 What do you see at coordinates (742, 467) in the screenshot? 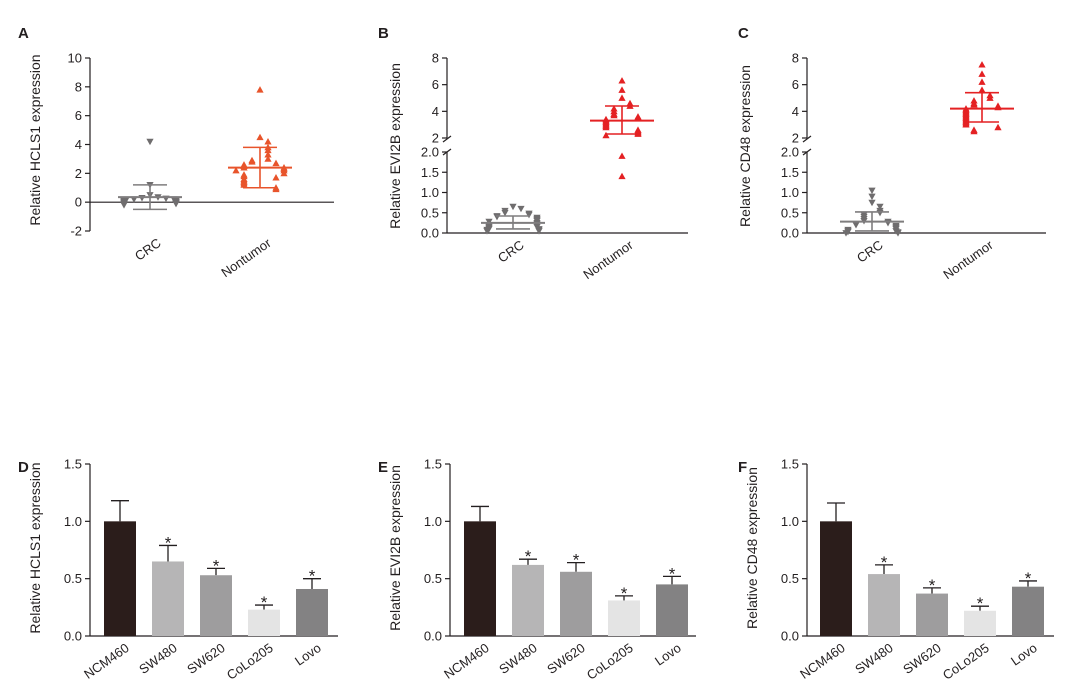
I see `panel-letter: F` at bounding box center [742, 467].